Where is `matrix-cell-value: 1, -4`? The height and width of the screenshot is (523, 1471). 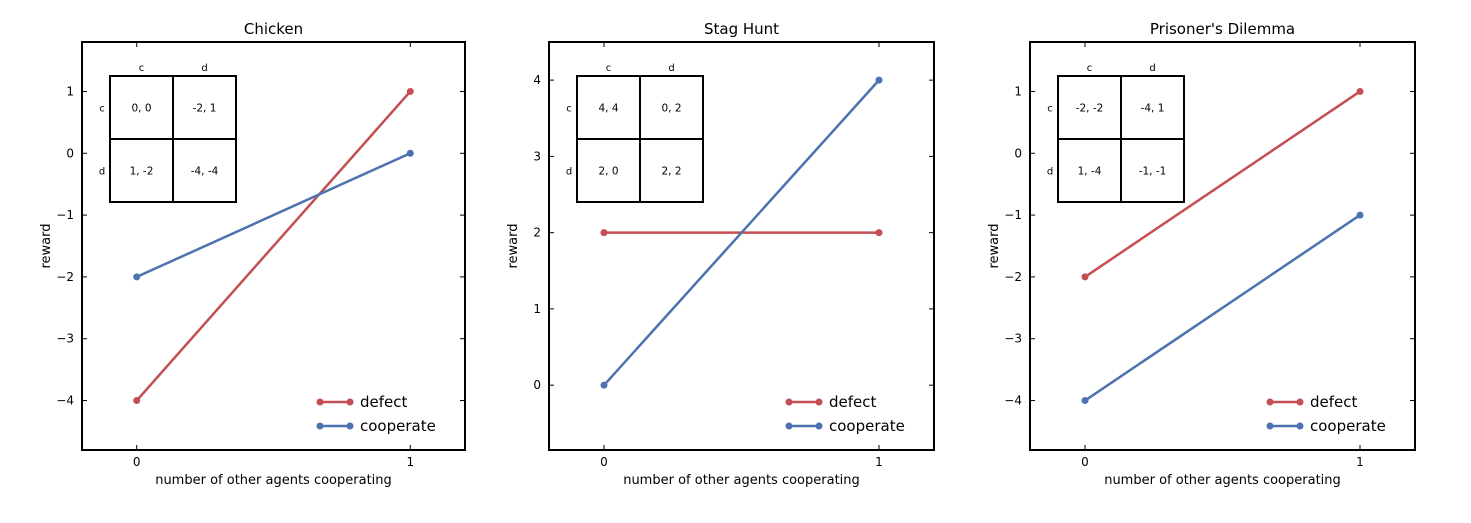 matrix-cell-value: 1, -4 is located at coordinates (1090, 172).